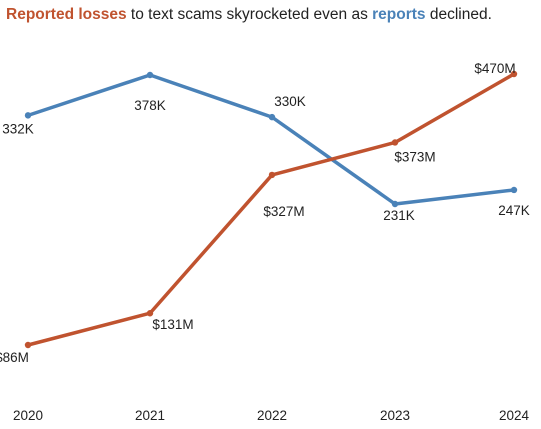 The image size is (541, 429). What do you see at coordinates (28, 345) in the screenshot?
I see `losses-point-2020` at bounding box center [28, 345].